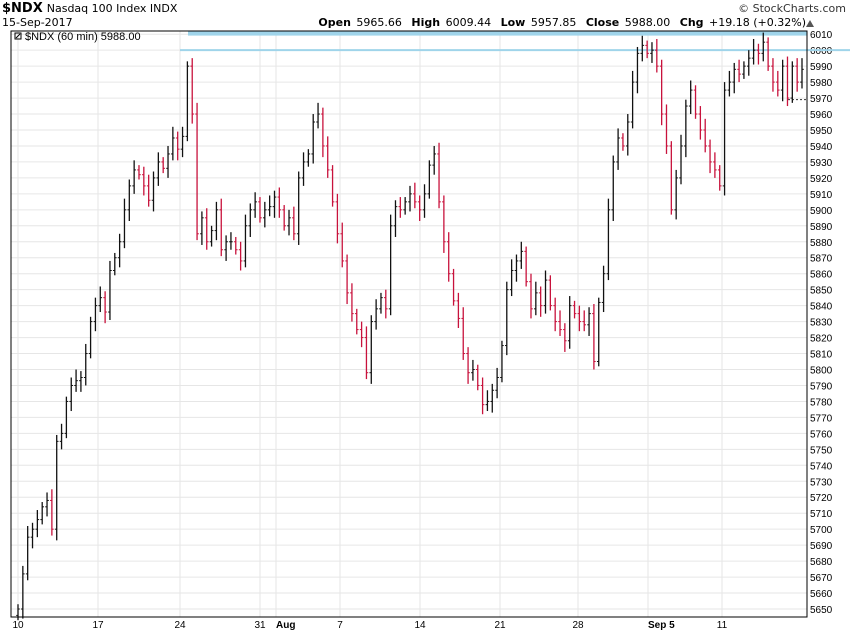 This screenshot has width=850, height=633. Describe the element at coordinates (647, 22) in the screenshot. I see `close-value: 5988.00` at that location.